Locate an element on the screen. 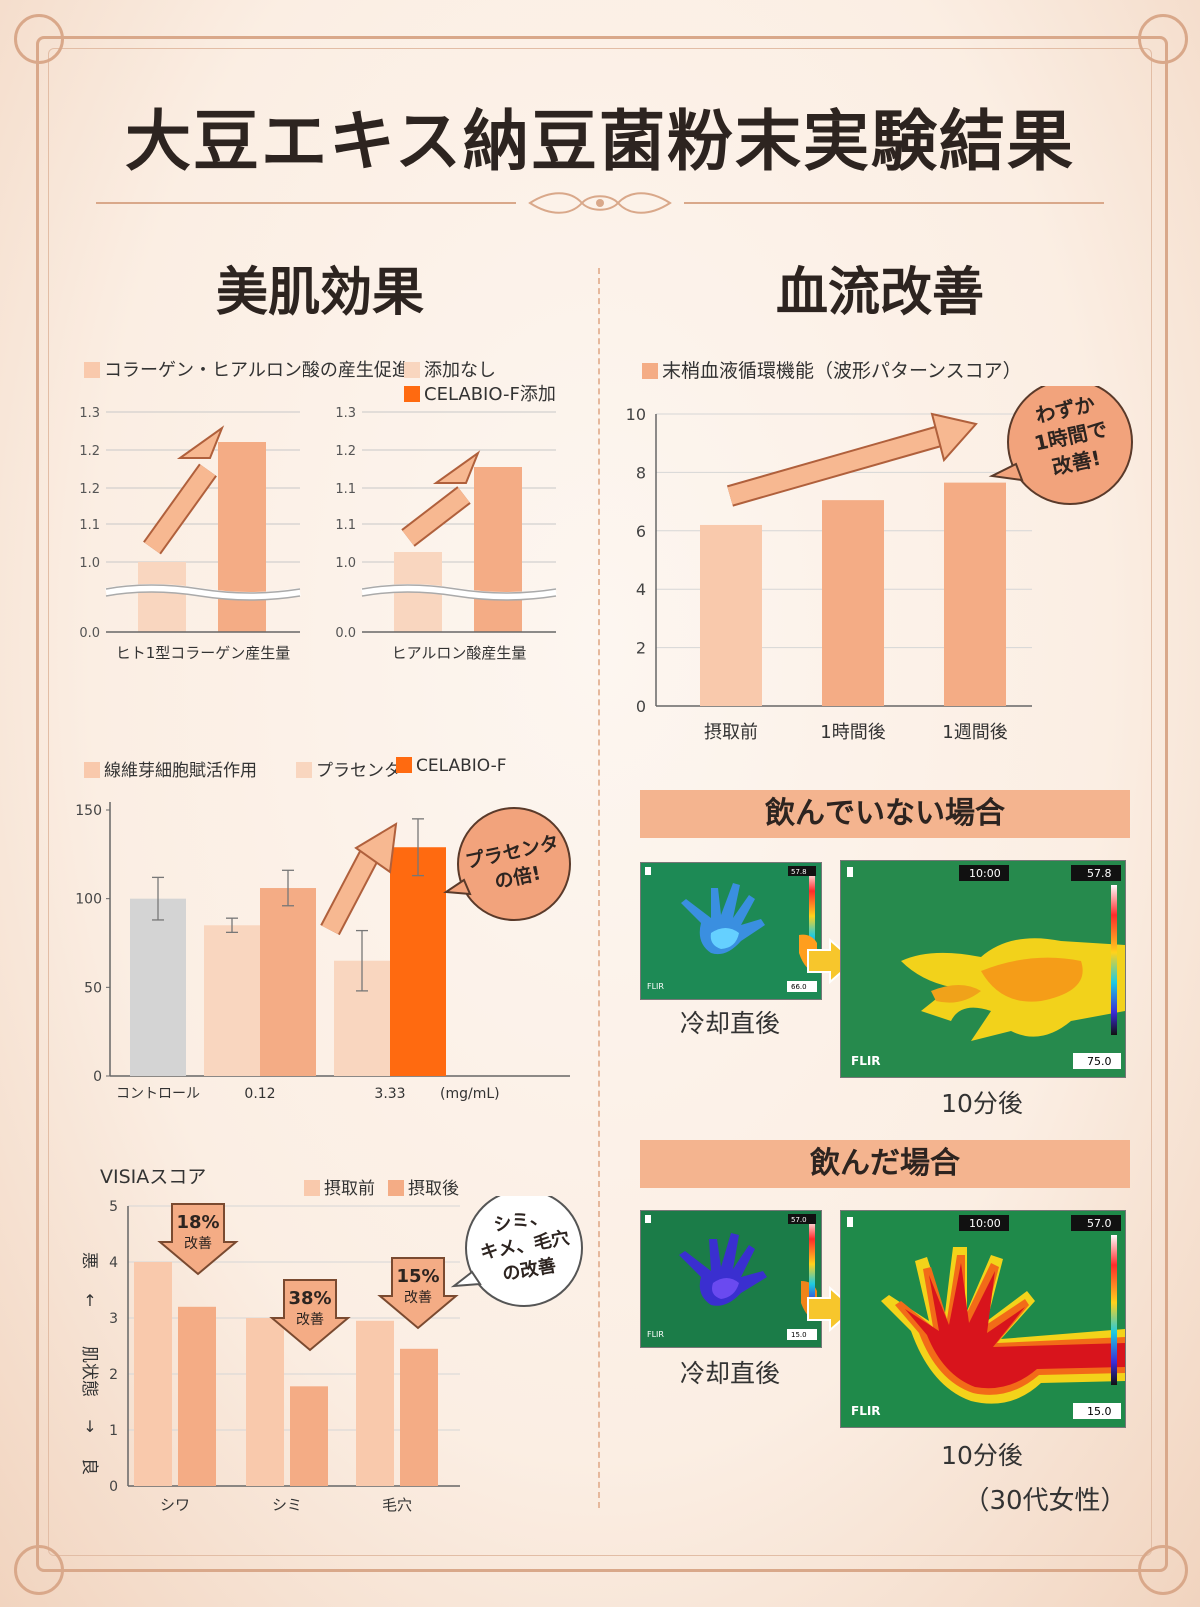  x-tick-label: 0.12 is located at coordinates (259, 1094).